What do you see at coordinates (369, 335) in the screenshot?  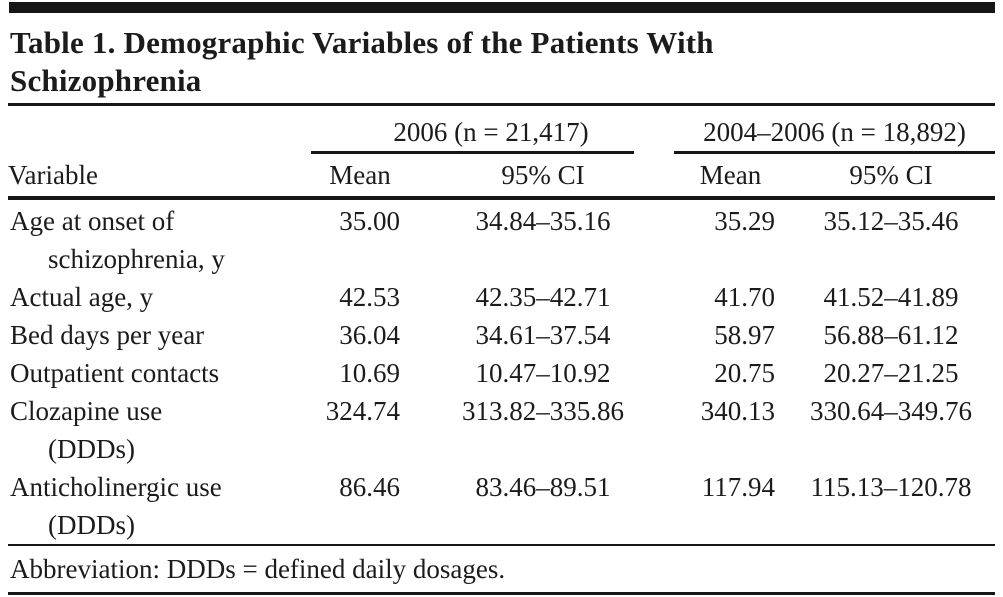 I see `mean-2006-cell: 36.04` at bounding box center [369, 335].